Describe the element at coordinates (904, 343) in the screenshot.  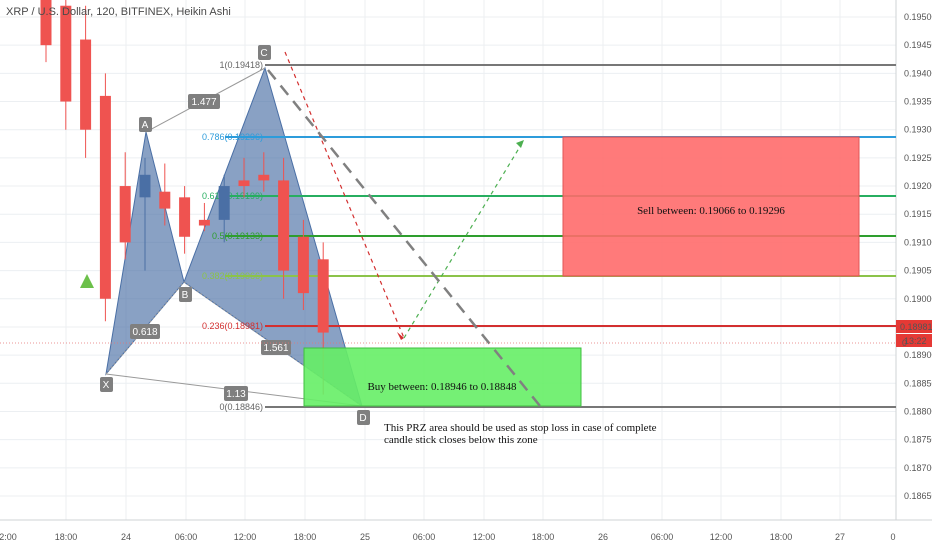
I see `partial-price-tick: 0` at that location.